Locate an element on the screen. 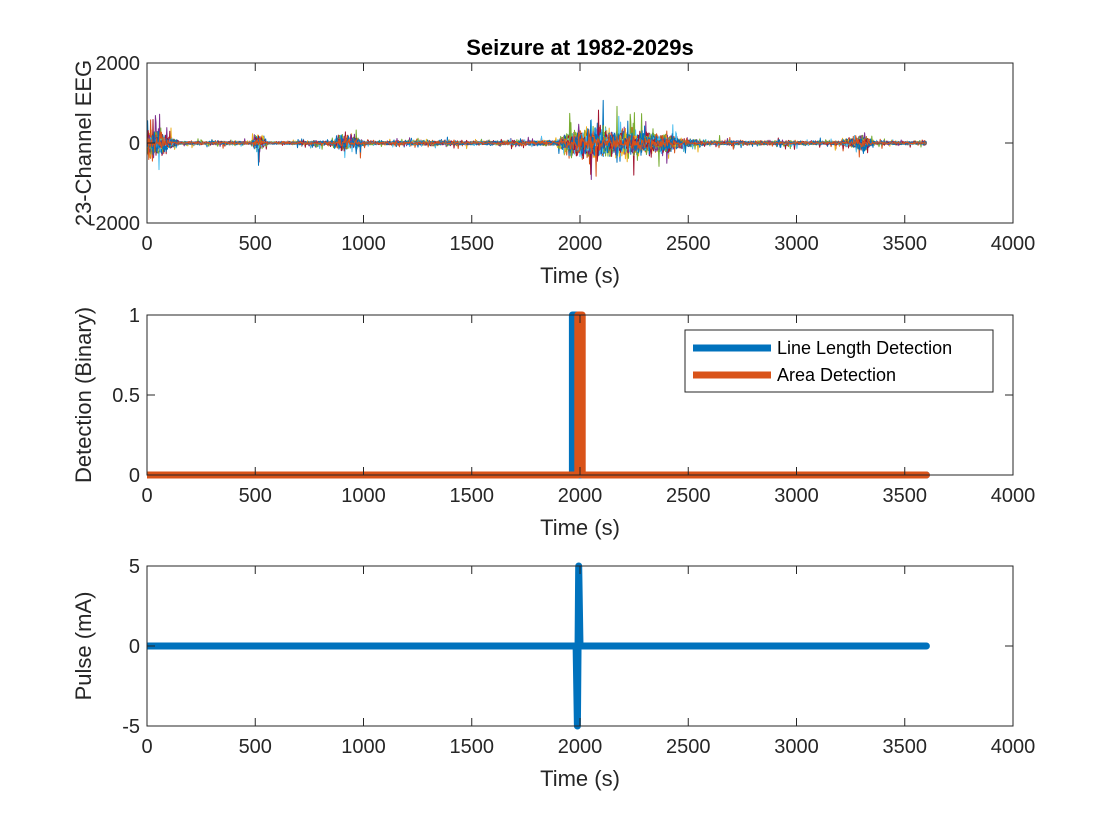 This screenshot has height=840, width=1120. legend-entry-1: Line Length Detection is located at coordinates (864, 348).